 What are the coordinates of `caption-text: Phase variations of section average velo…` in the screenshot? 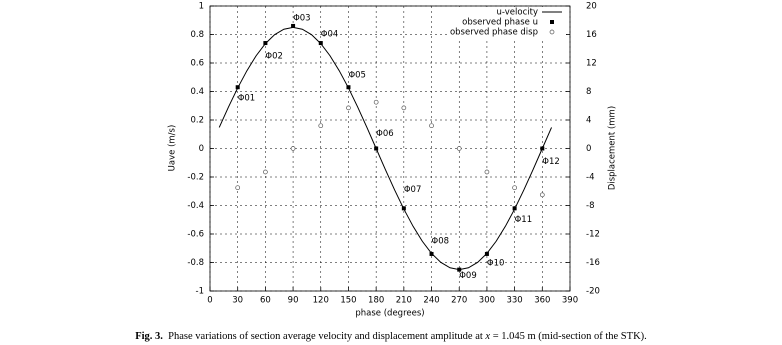 It's located at (325, 336).